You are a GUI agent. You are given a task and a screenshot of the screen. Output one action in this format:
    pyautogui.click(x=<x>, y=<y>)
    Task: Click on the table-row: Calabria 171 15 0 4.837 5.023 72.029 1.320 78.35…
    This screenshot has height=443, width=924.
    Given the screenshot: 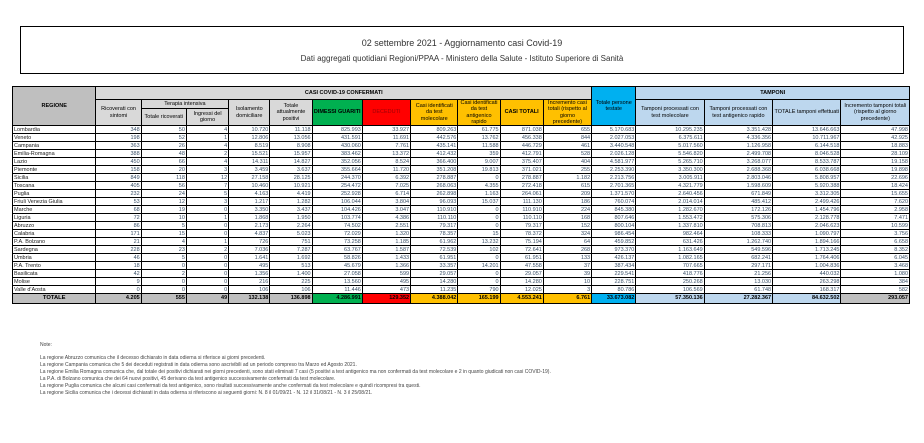 What is the action you would take?
    pyautogui.click(x=460, y=234)
    